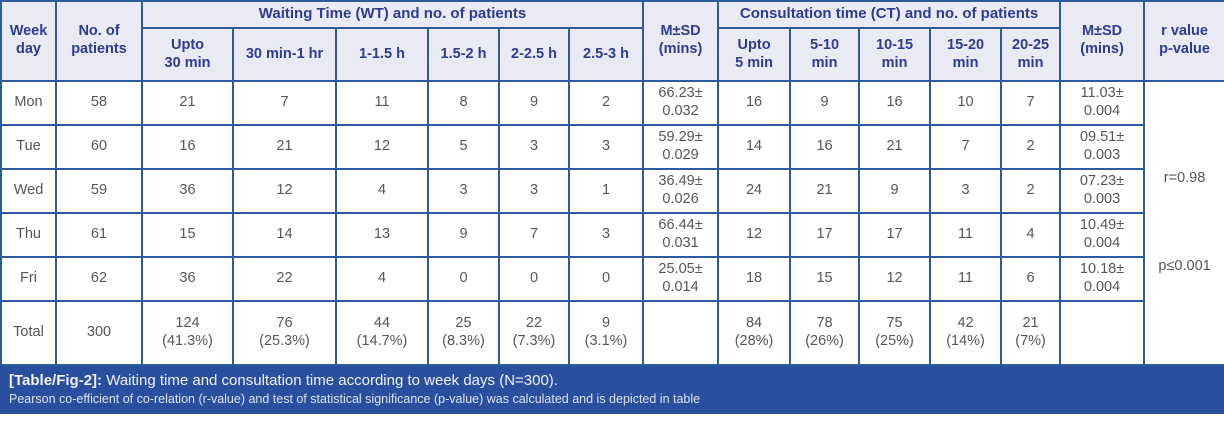 The width and height of the screenshot is (1224, 436). What do you see at coordinates (382, 103) in the screenshot?
I see `wt-cell: 11` at bounding box center [382, 103].